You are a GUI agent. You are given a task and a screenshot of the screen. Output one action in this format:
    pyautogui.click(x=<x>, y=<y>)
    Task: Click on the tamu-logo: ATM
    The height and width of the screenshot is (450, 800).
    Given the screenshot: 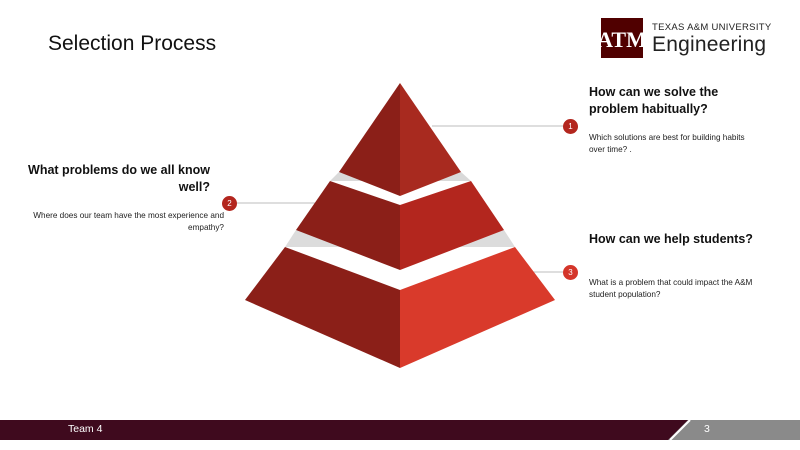 What is the action you would take?
    pyautogui.click(x=622, y=38)
    